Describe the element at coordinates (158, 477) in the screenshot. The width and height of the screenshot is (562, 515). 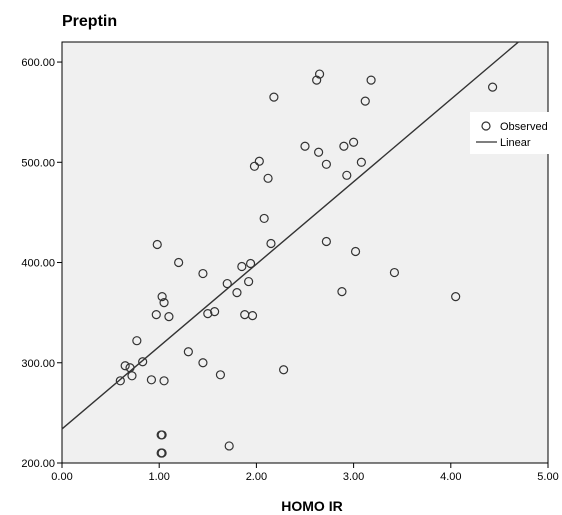
I see `x-tick-label: 1.00` at that location.